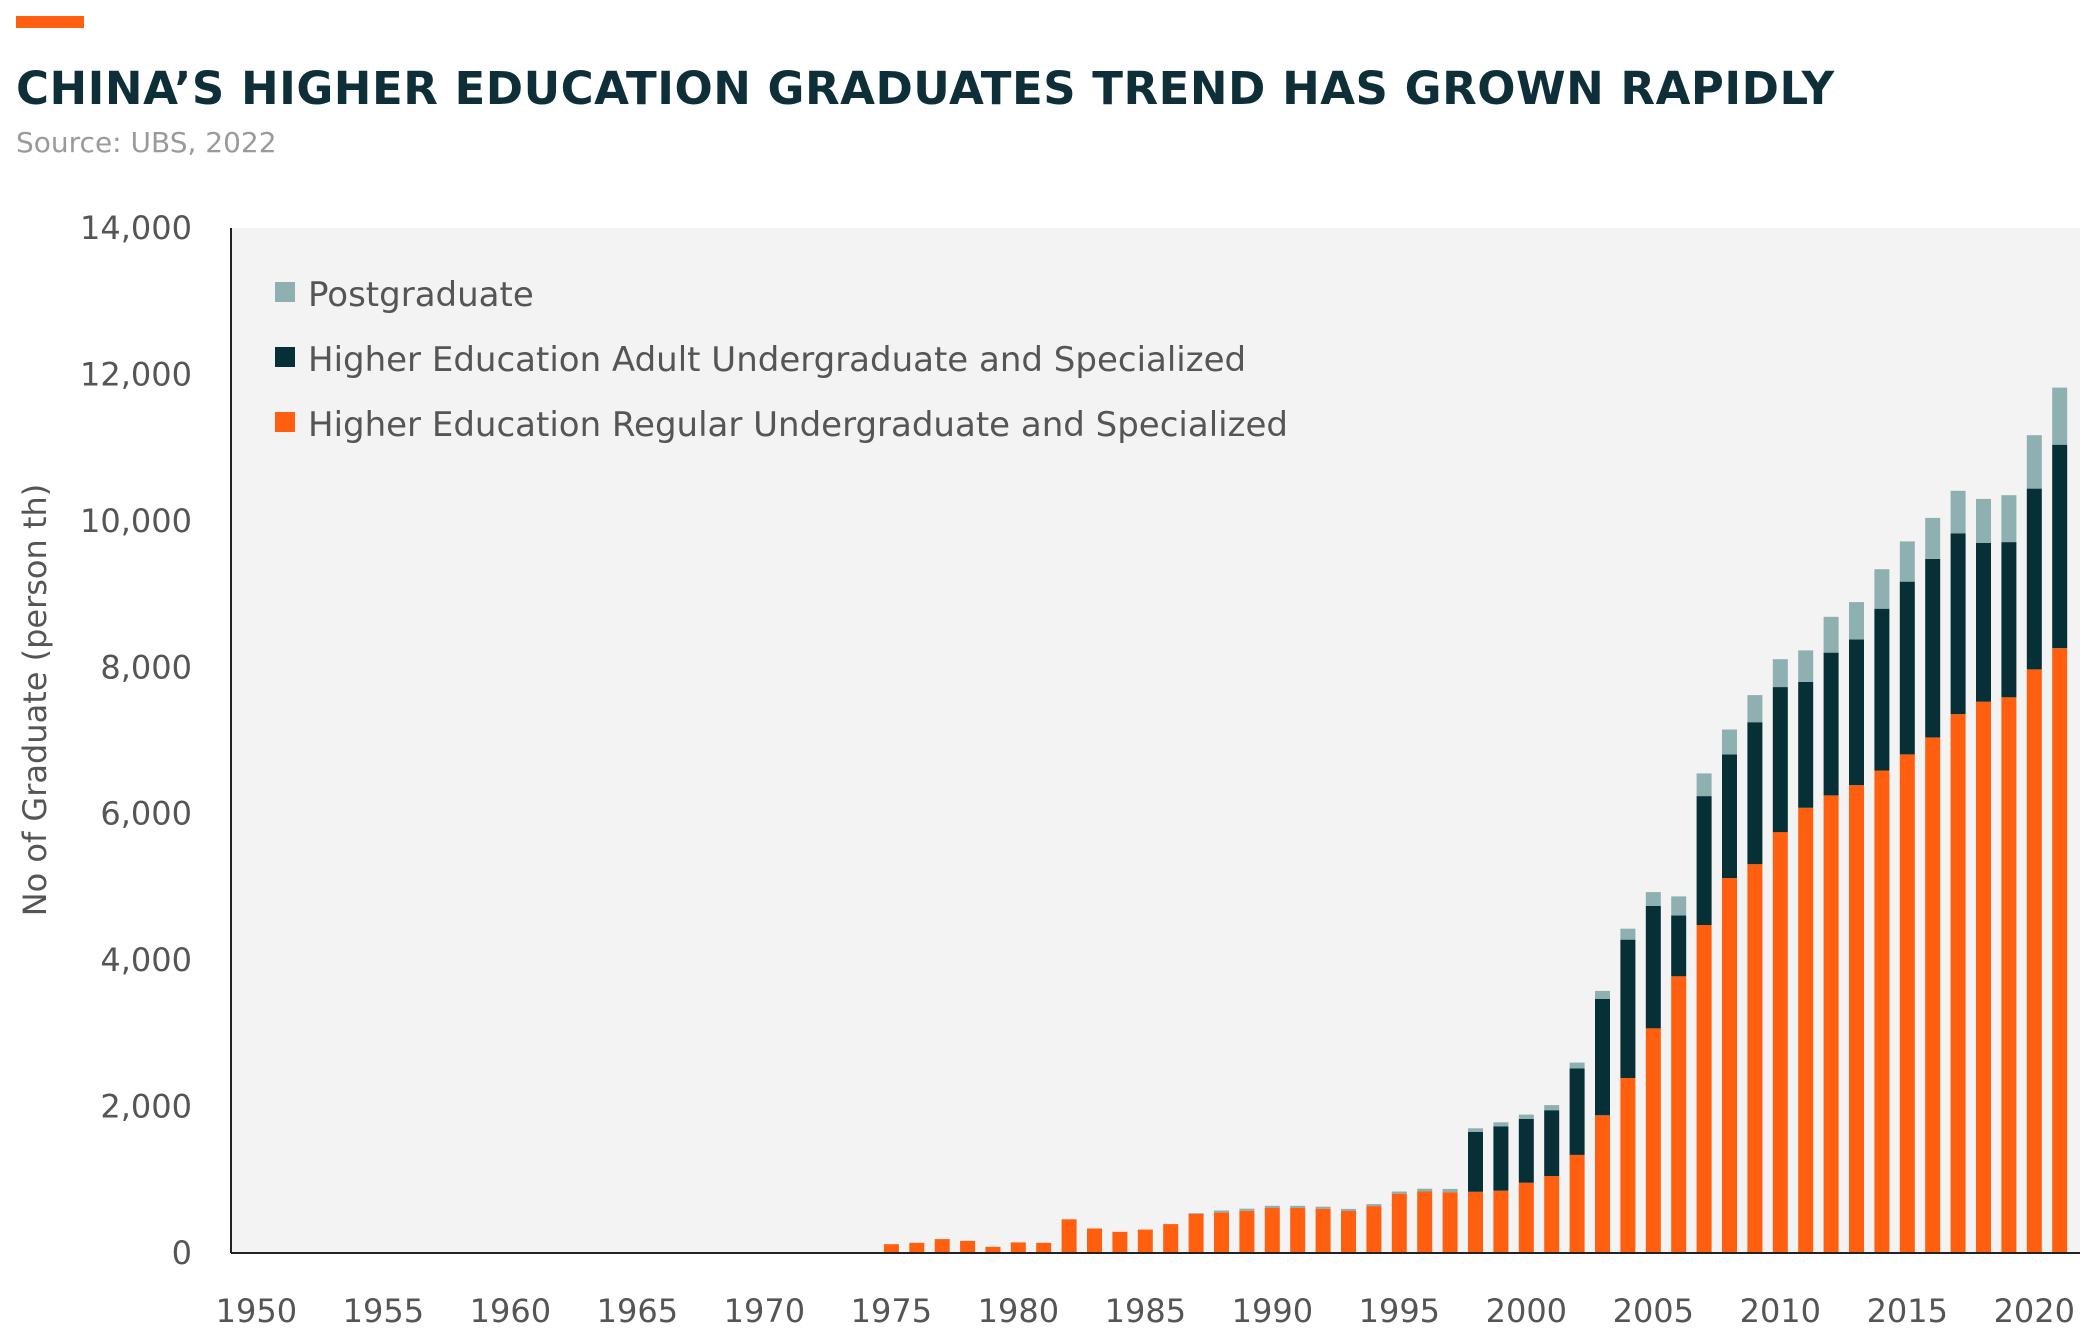  What do you see at coordinates (1755, 1058) in the screenshot?
I see `bar-regular-2009` at bounding box center [1755, 1058].